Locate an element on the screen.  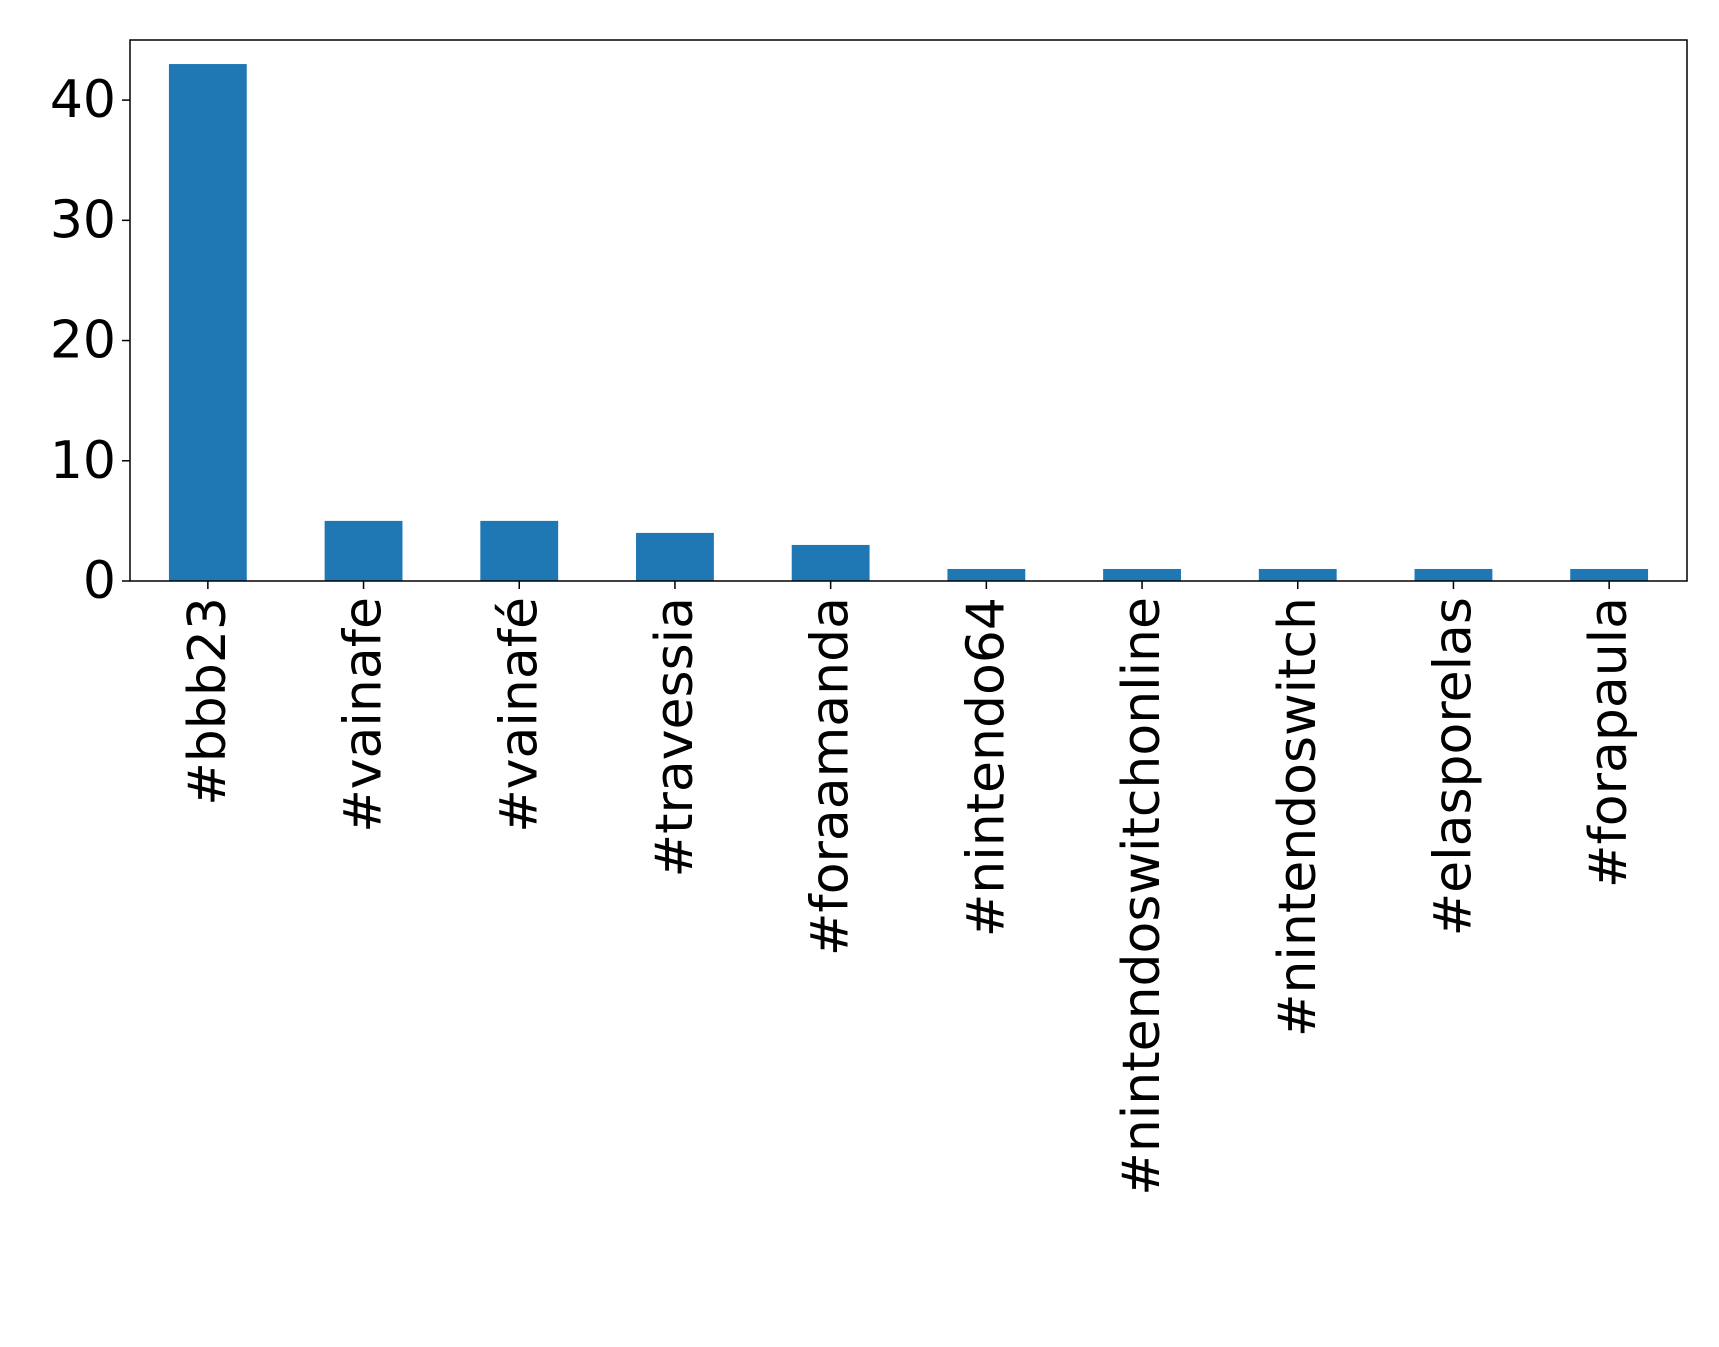
x-tick-label: #forapaula is located at coordinates (1609, 742).